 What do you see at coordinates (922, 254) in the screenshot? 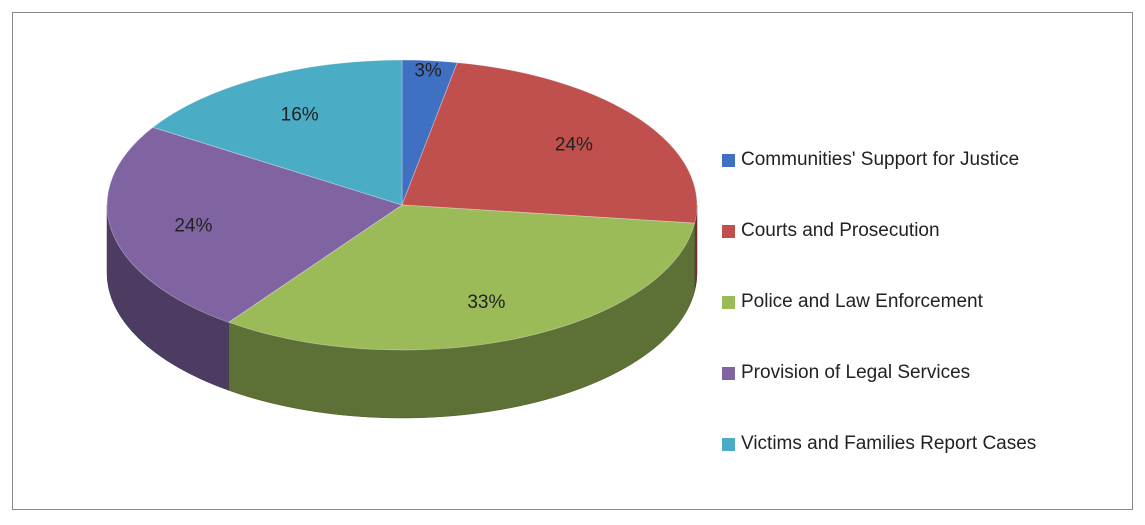
I see `legend-entry: Courts and Prosecution` at bounding box center [922, 254].